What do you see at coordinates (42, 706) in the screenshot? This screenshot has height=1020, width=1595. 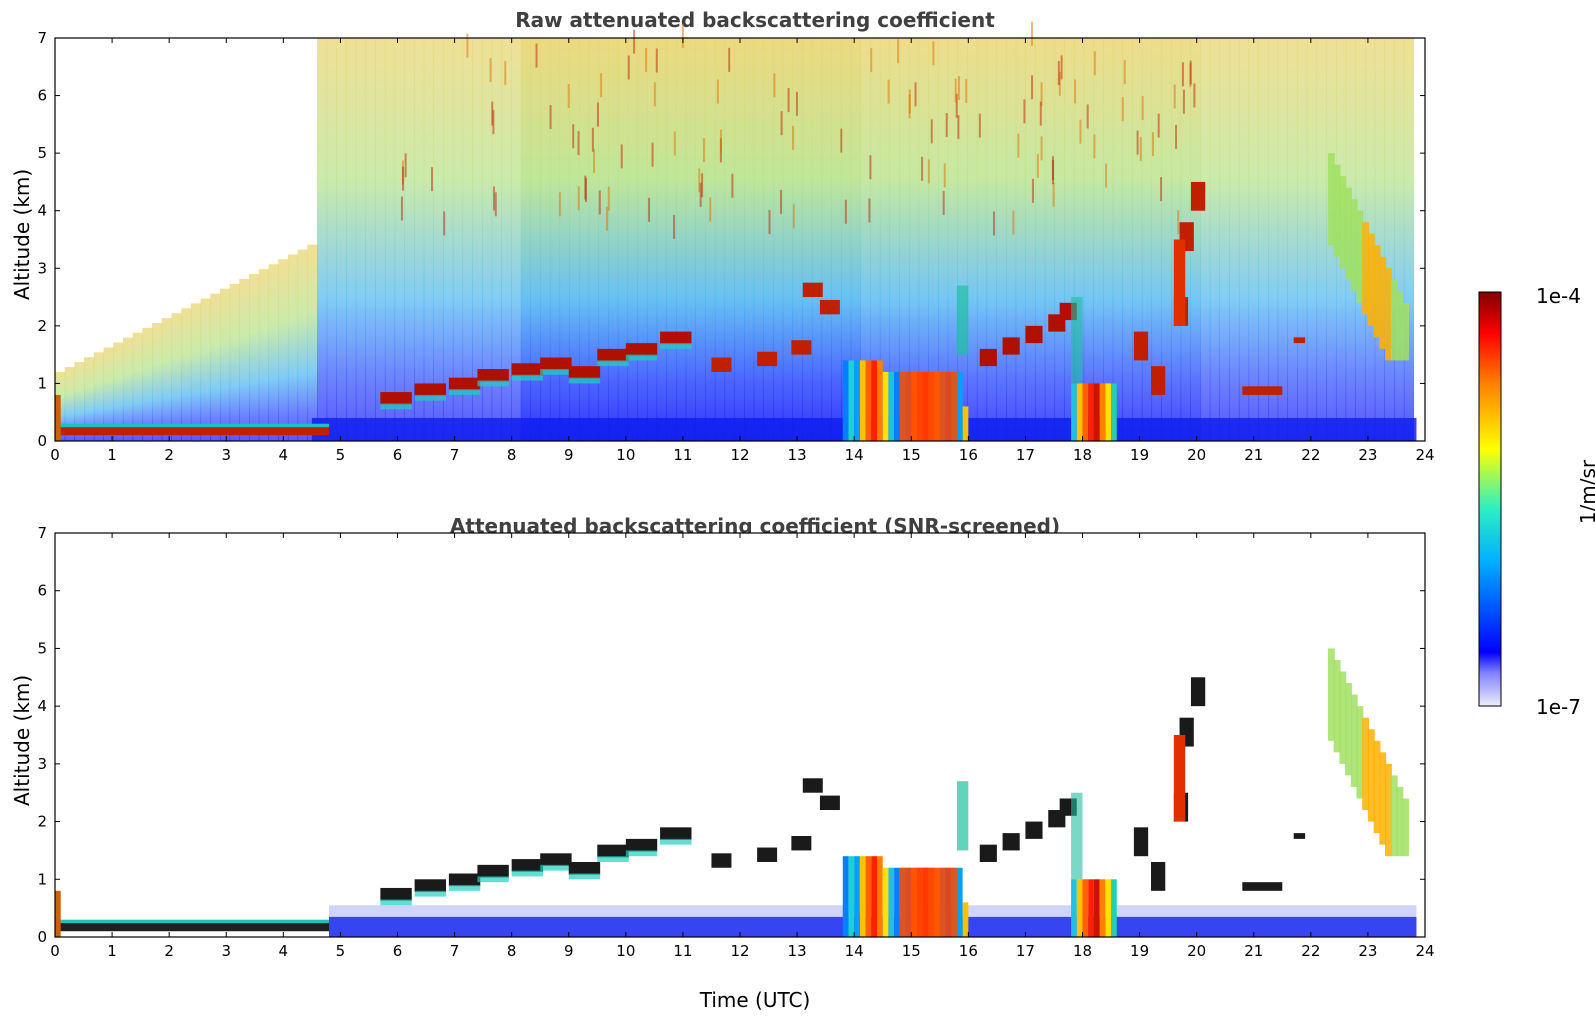 I see `y-tick-label: 4` at bounding box center [42, 706].